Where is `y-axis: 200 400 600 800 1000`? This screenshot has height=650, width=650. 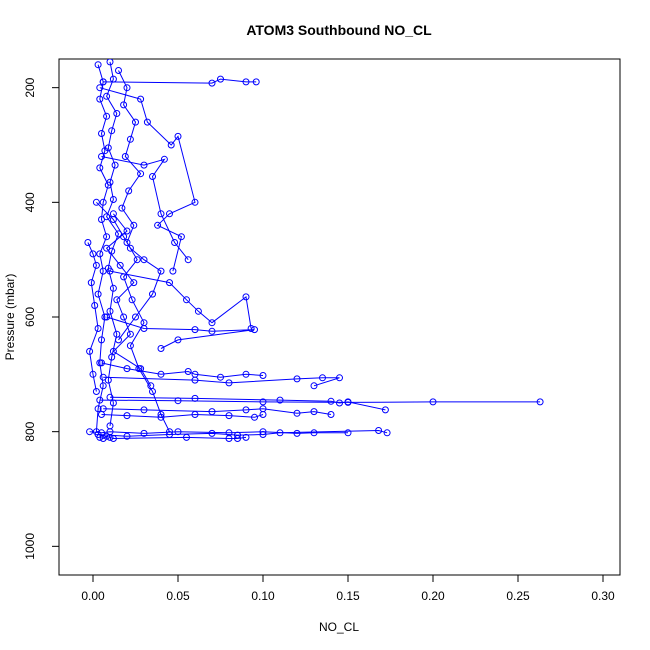
y-axis: 200 400 600 800 1000 is located at coordinates (41, 318).